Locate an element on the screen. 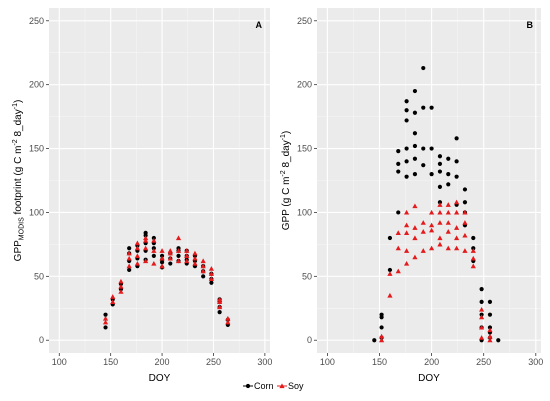 The height and width of the screenshot is (401, 550). y-axis-title: GPP (g C m-2 8_day-1) is located at coordinates (286, 181).